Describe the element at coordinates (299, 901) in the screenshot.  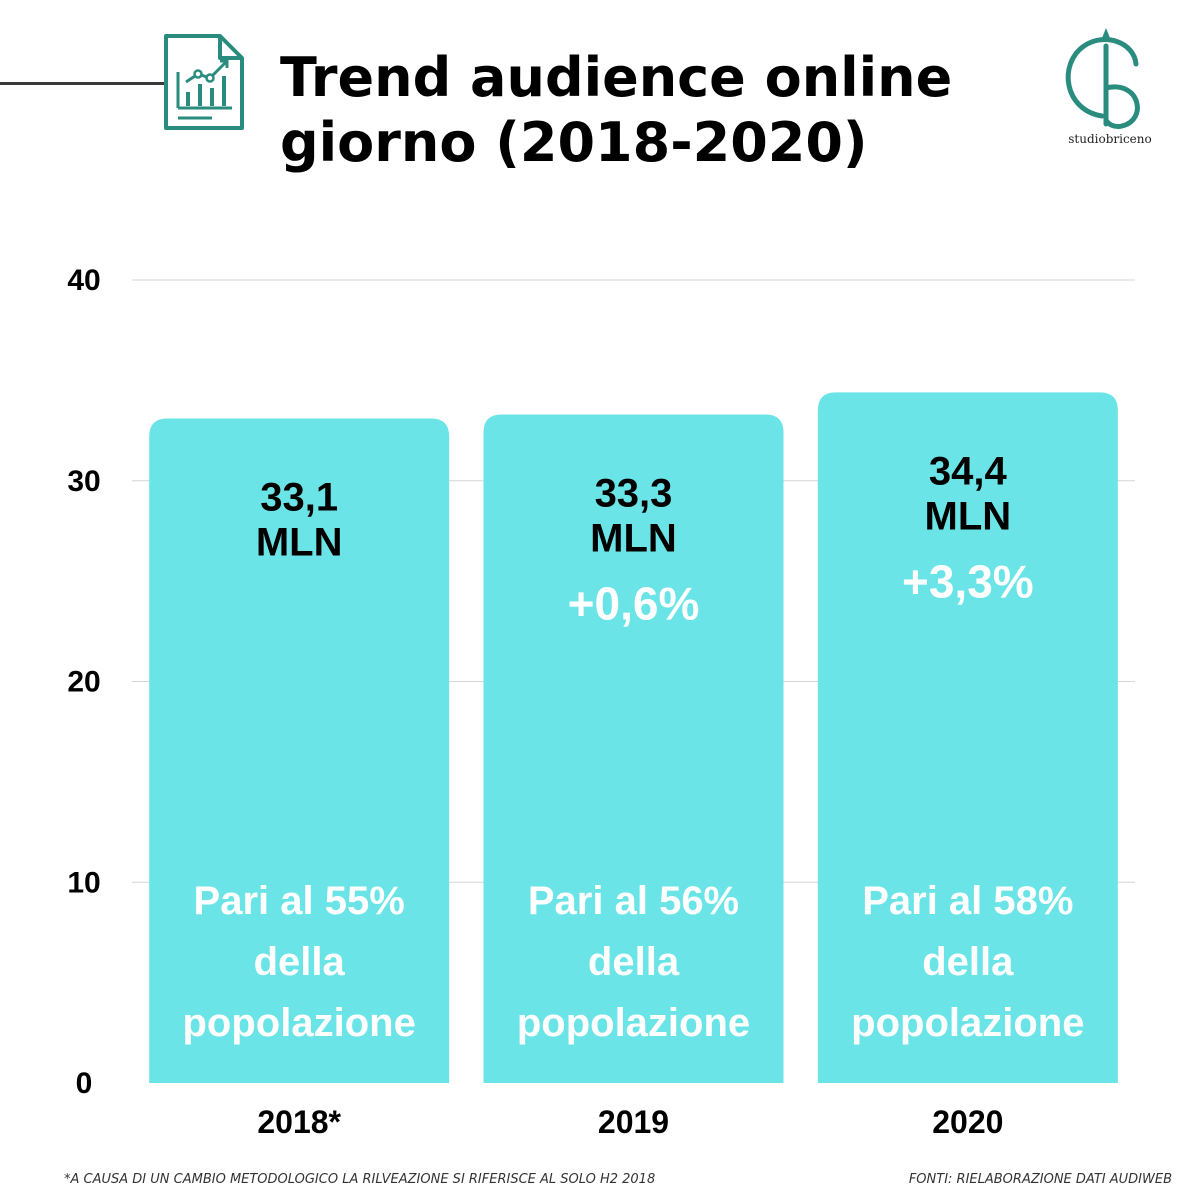
I see `share-label: Pari al 55%` at that location.